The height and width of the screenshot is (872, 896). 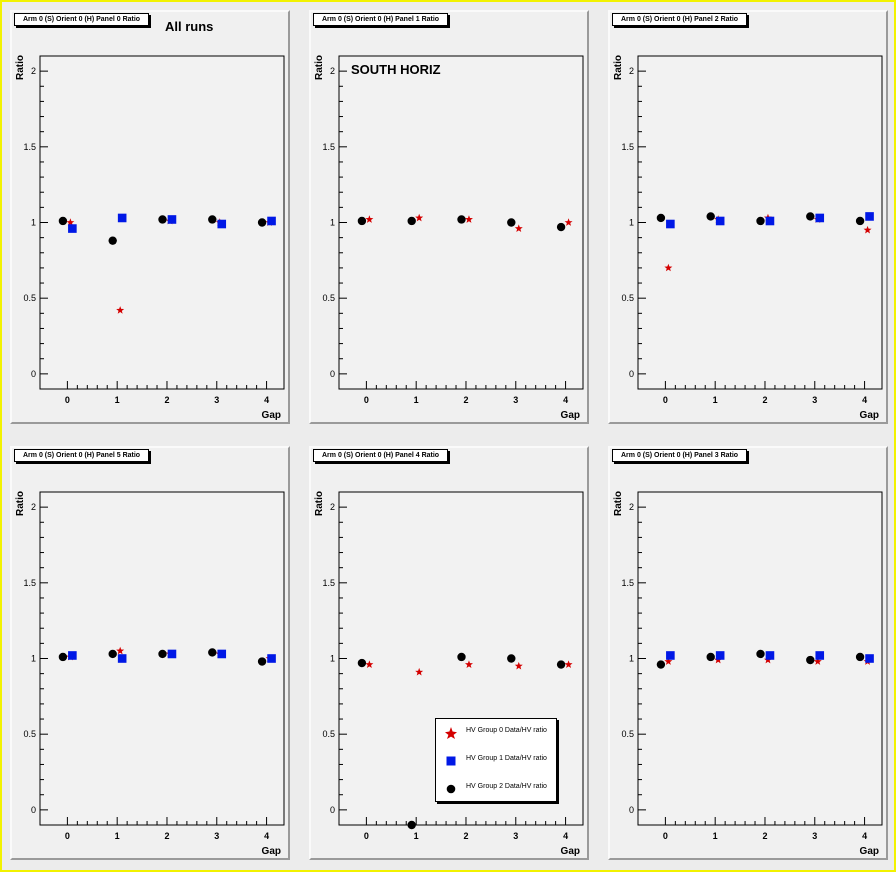 I want to click on chart-svg: 0 0.5 1 1.5 2 0 1 2 3 4 Gap Ratio, so click(x=449, y=238).